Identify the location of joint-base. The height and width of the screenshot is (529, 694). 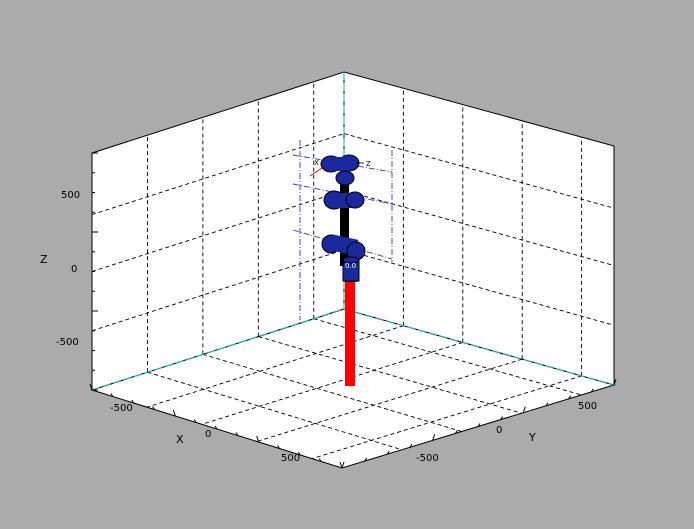
(351, 269).